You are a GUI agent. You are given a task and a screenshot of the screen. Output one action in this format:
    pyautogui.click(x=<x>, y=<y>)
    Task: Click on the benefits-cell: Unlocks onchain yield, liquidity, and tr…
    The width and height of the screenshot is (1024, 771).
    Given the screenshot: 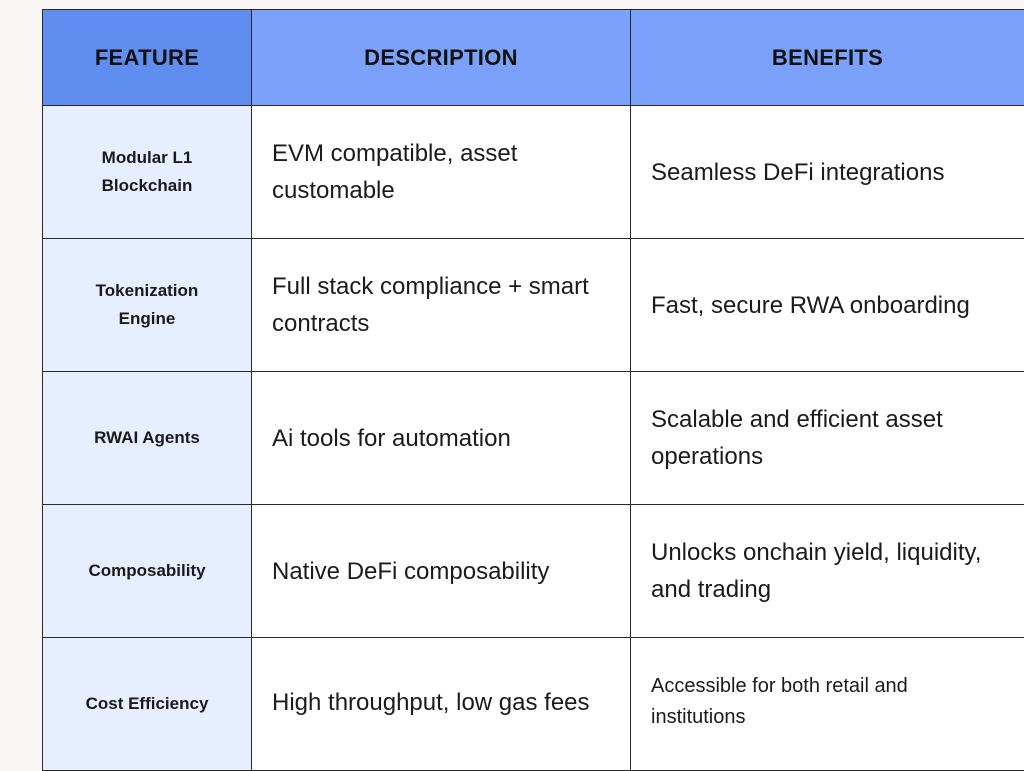 What is the action you would take?
    pyautogui.click(x=827, y=571)
    